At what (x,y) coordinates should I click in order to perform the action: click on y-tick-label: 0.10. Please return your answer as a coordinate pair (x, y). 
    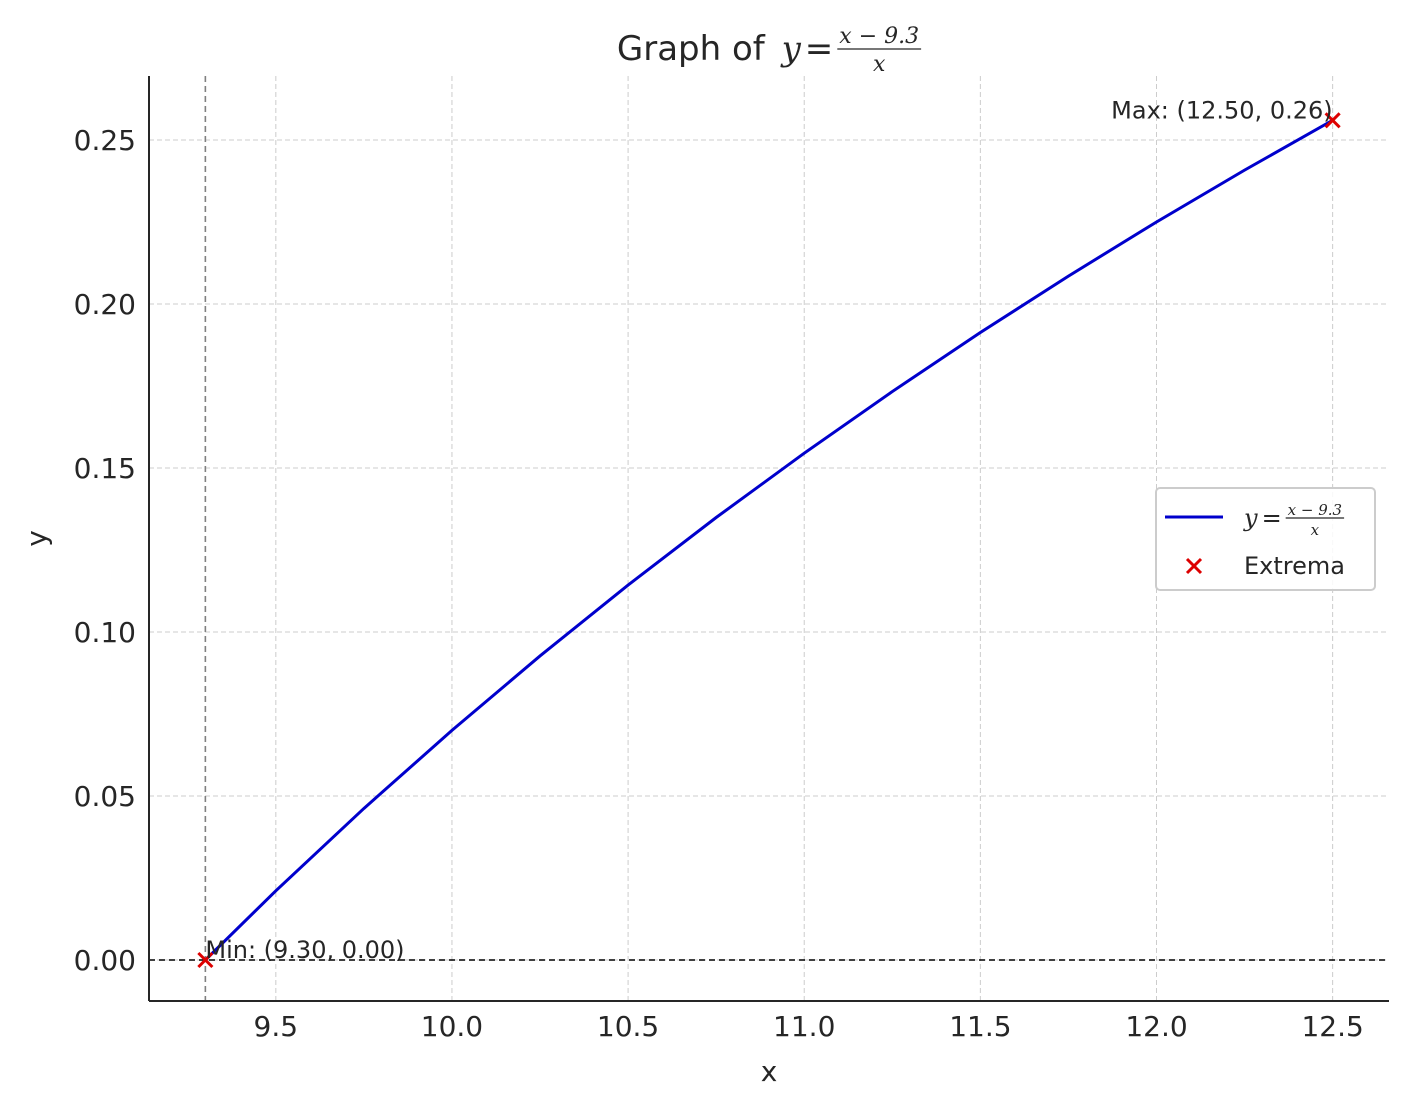
    Looking at the image, I should click on (105, 632).